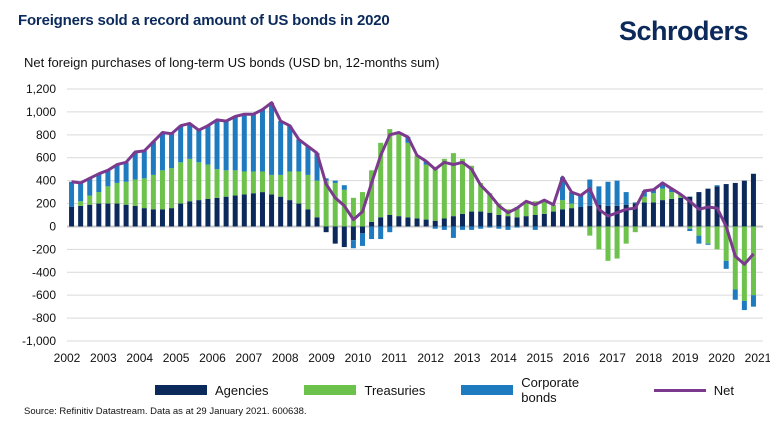 The image size is (770, 445). Describe the element at coordinates (46, 204) in the screenshot. I see `y-tick-label: 200` at that location.